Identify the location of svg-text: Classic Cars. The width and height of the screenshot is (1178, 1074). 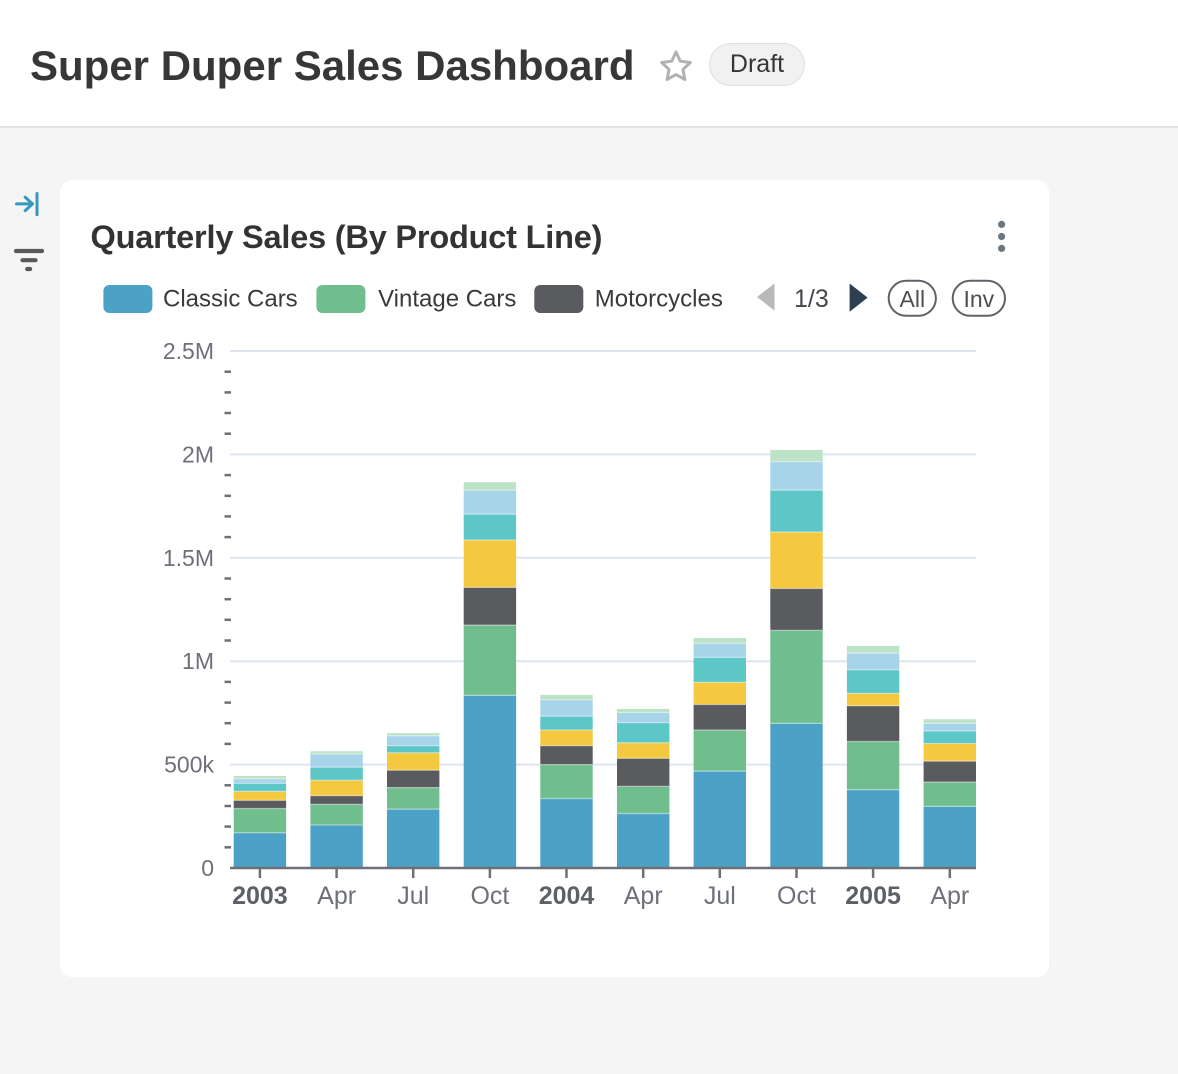
(230, 299).